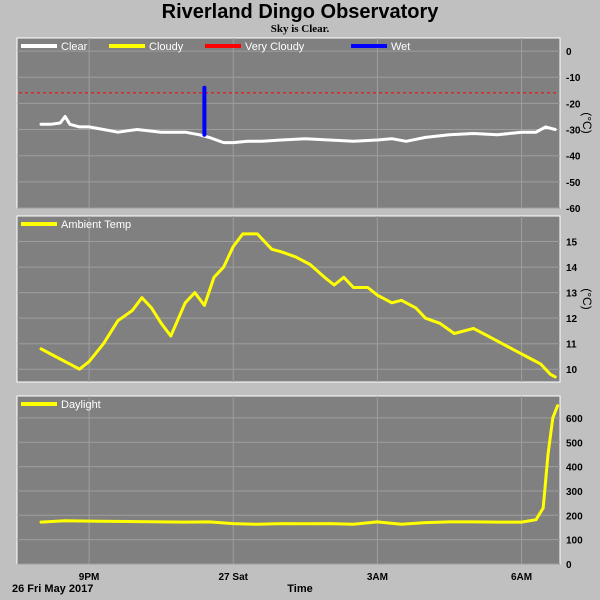  What do you see at coordinates (573, 183) in the screenshot?
I see `sky-y-tick-label: -50` at bounding box center [573, 183].